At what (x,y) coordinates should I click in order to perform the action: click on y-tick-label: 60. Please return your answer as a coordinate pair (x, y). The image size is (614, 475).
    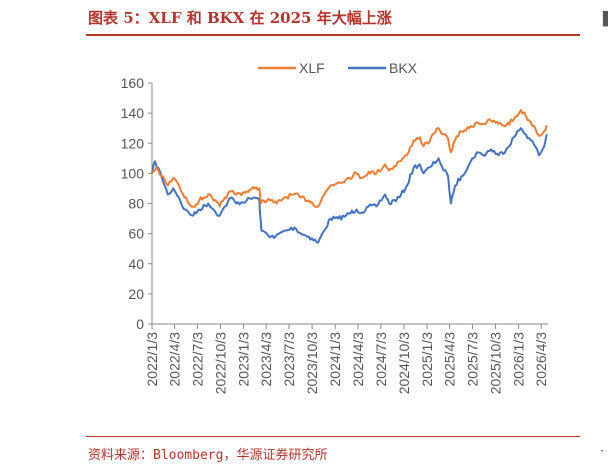
    Looking at the image, I should click on (136, 234).